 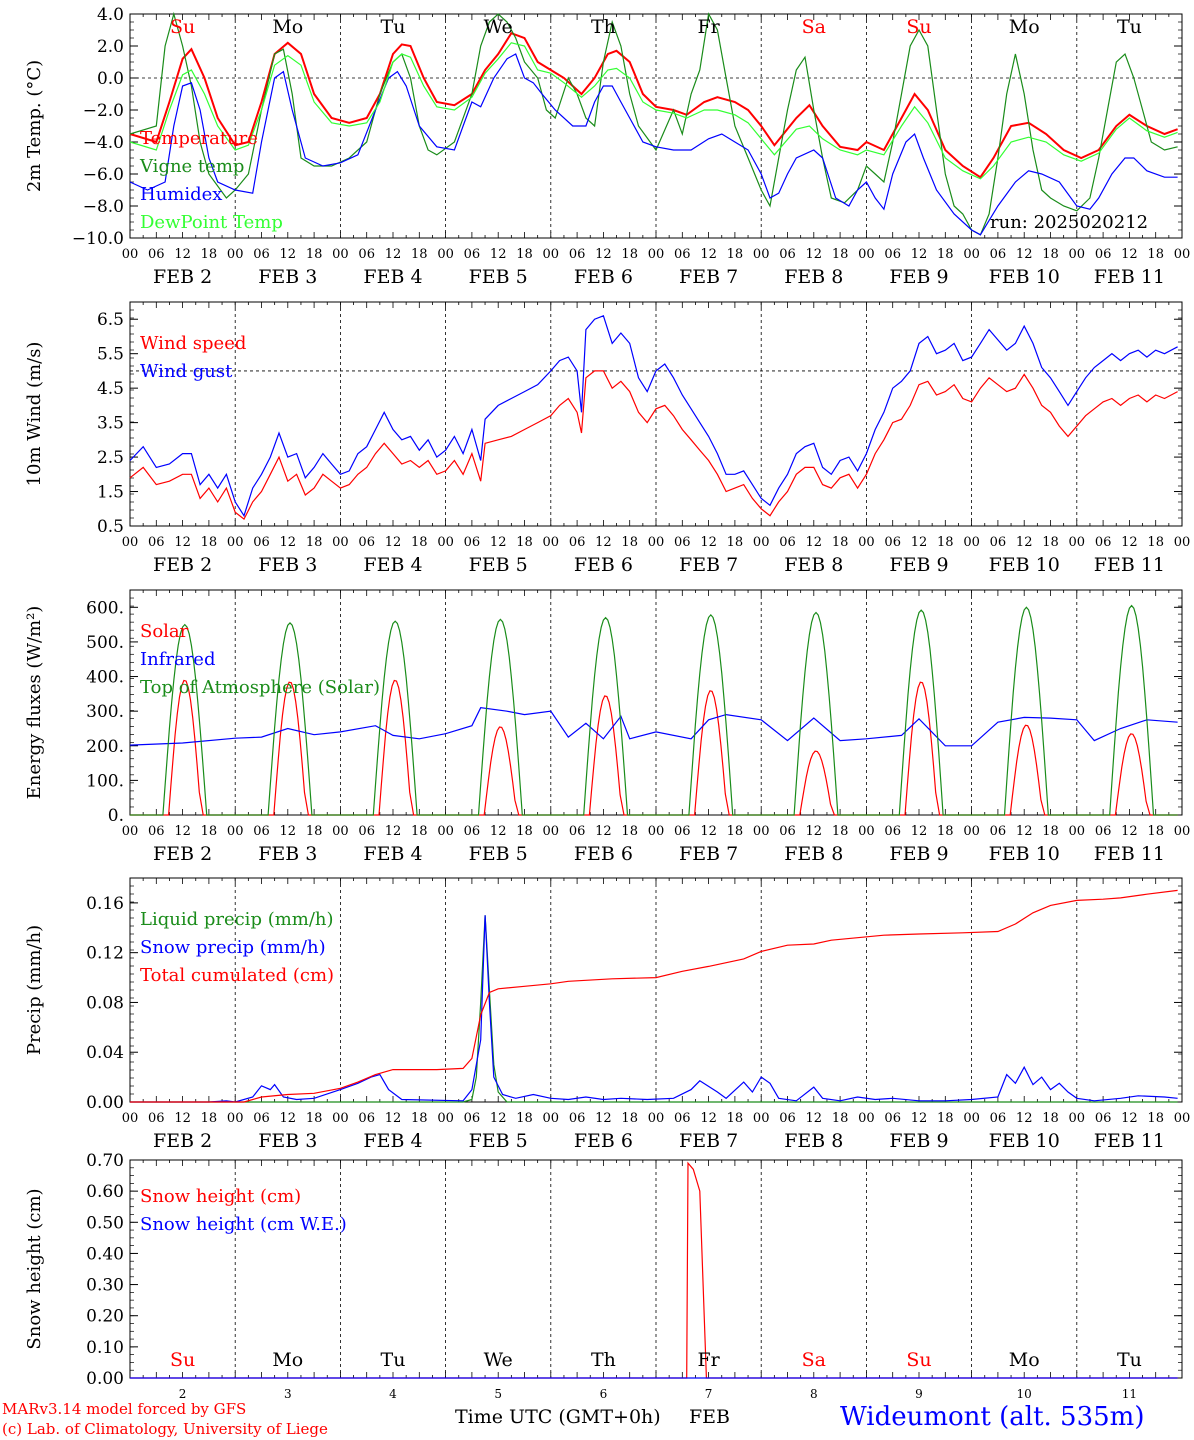 What do you see at coordinates (260, 687) in the screenshot?
I see `legend-entry: Top of Atmosphere (Solar)` at bounding box center [260, 687].